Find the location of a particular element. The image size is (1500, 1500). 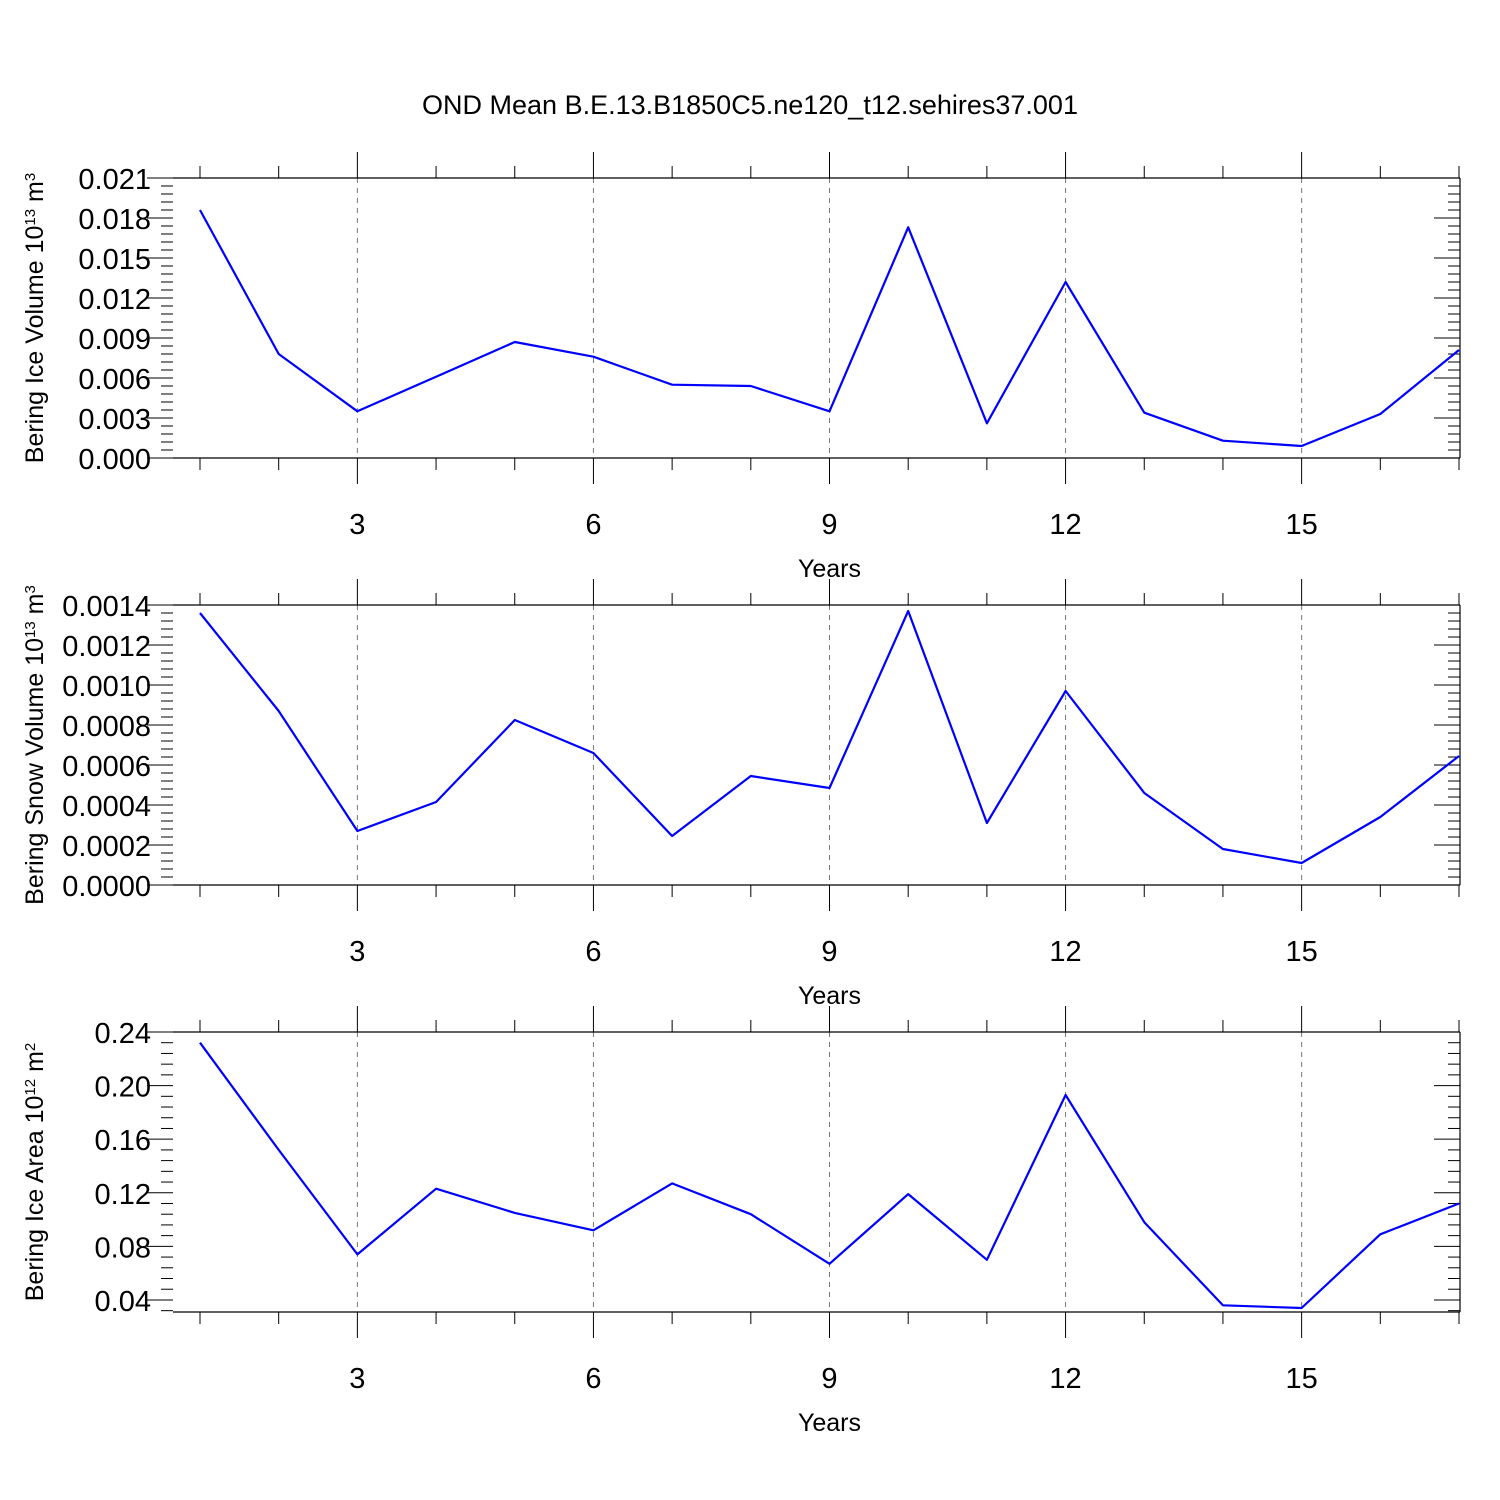

y-axis-label: Bering Snow Volume 1013 m3 is located at coordinates (35, 745).